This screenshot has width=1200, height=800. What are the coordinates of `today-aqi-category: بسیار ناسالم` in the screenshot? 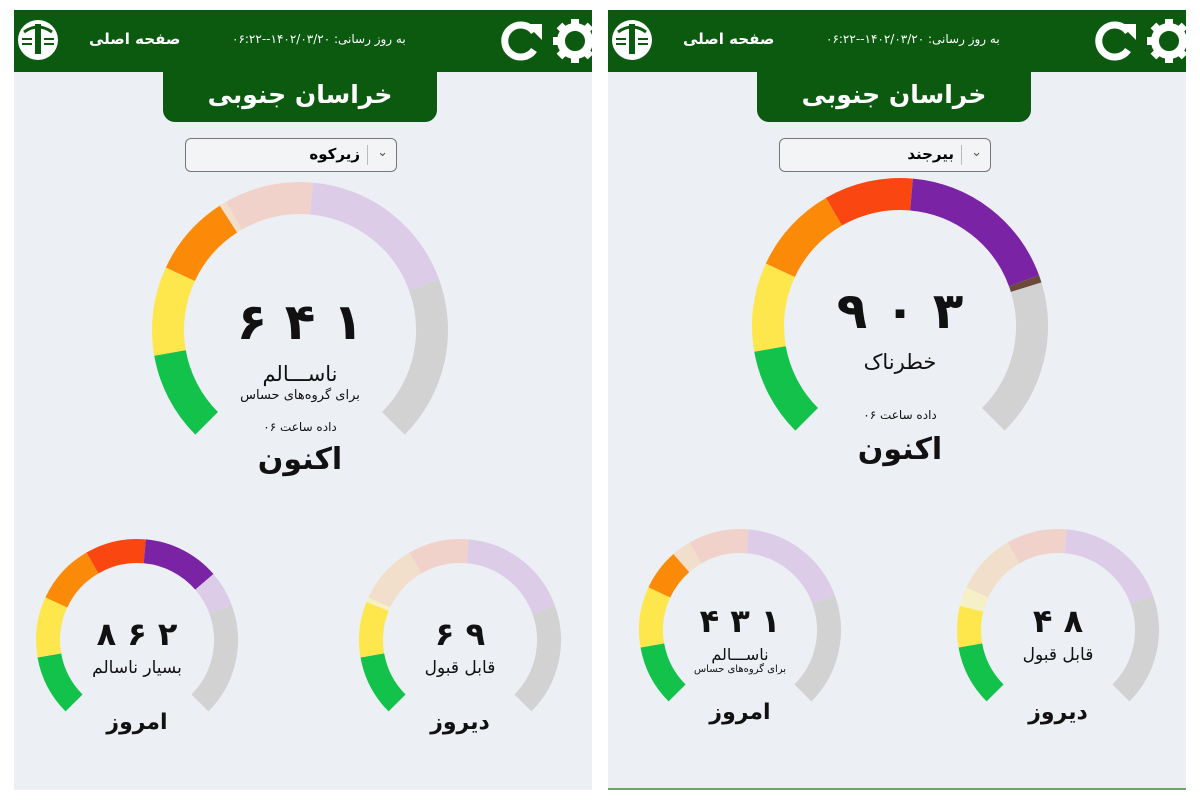 It's located at (137, 668).